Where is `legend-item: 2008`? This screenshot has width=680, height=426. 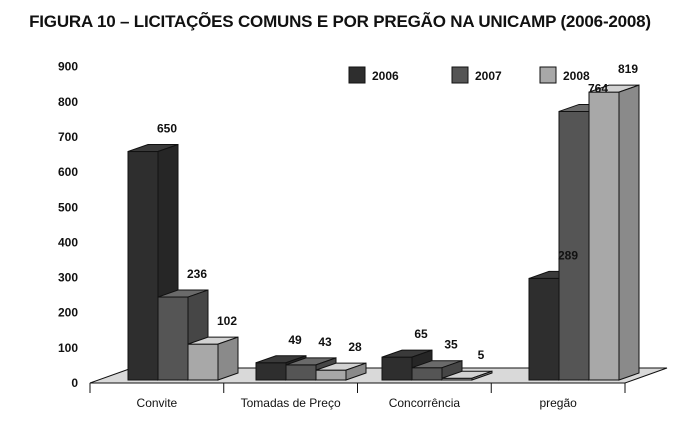
legend-item: 2008 is located at coordinates (564, 75).